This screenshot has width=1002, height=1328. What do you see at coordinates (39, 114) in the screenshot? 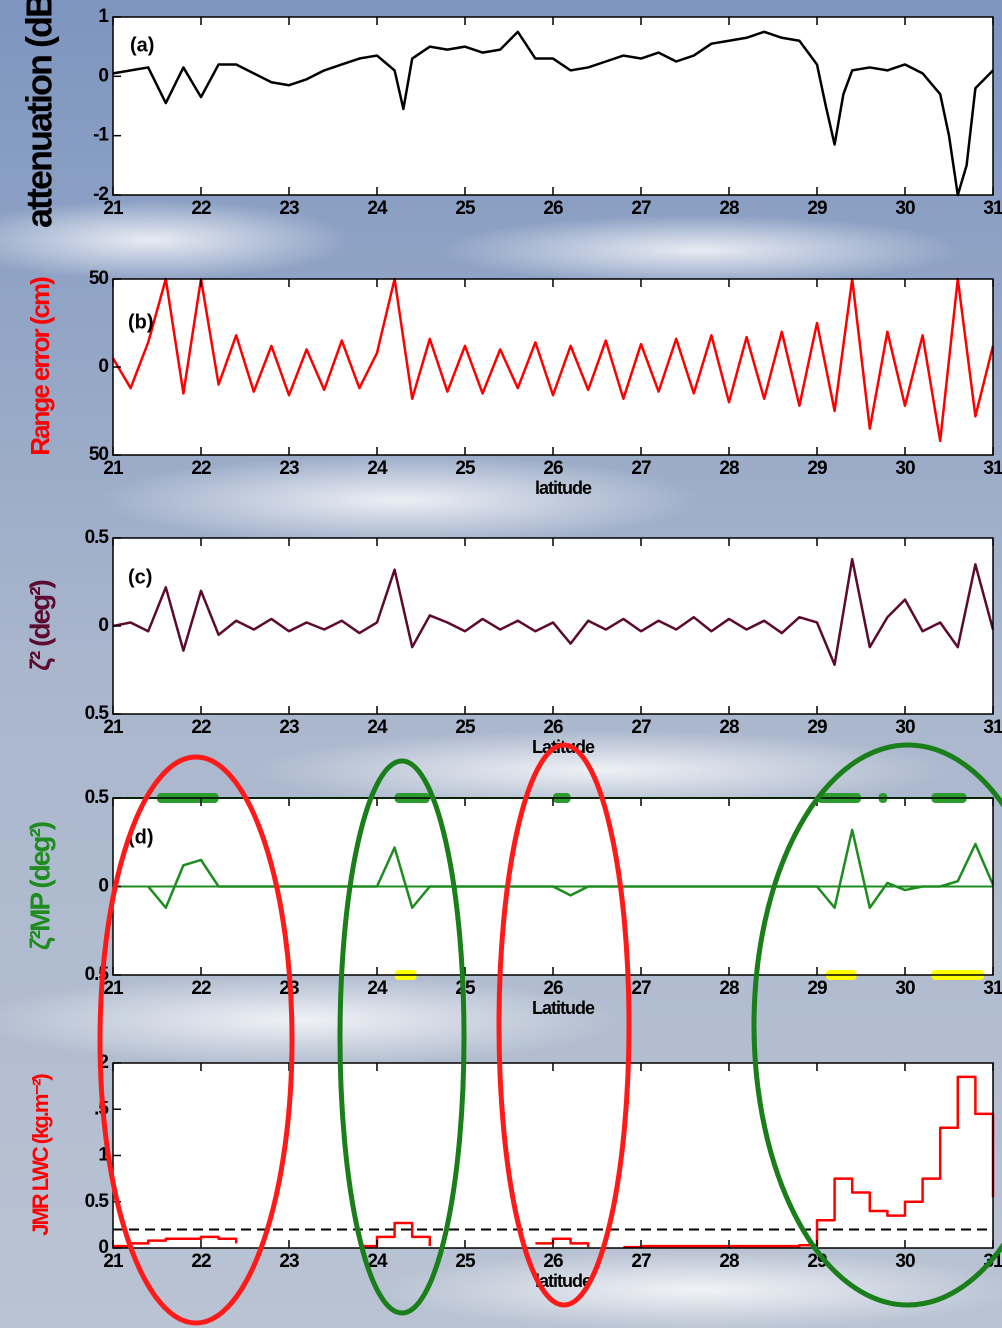
I see `y-axis-label: attenuation (dB)` at bounding box center [39, 114].